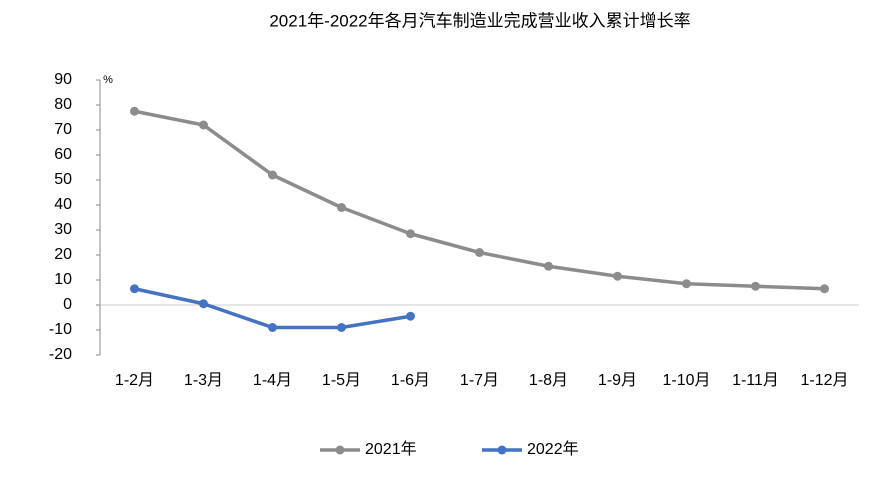  What do you see at coordinates (63, 79) in the screenshot?
I see `y-tick-label: 90` at bounding box center [63, 79].